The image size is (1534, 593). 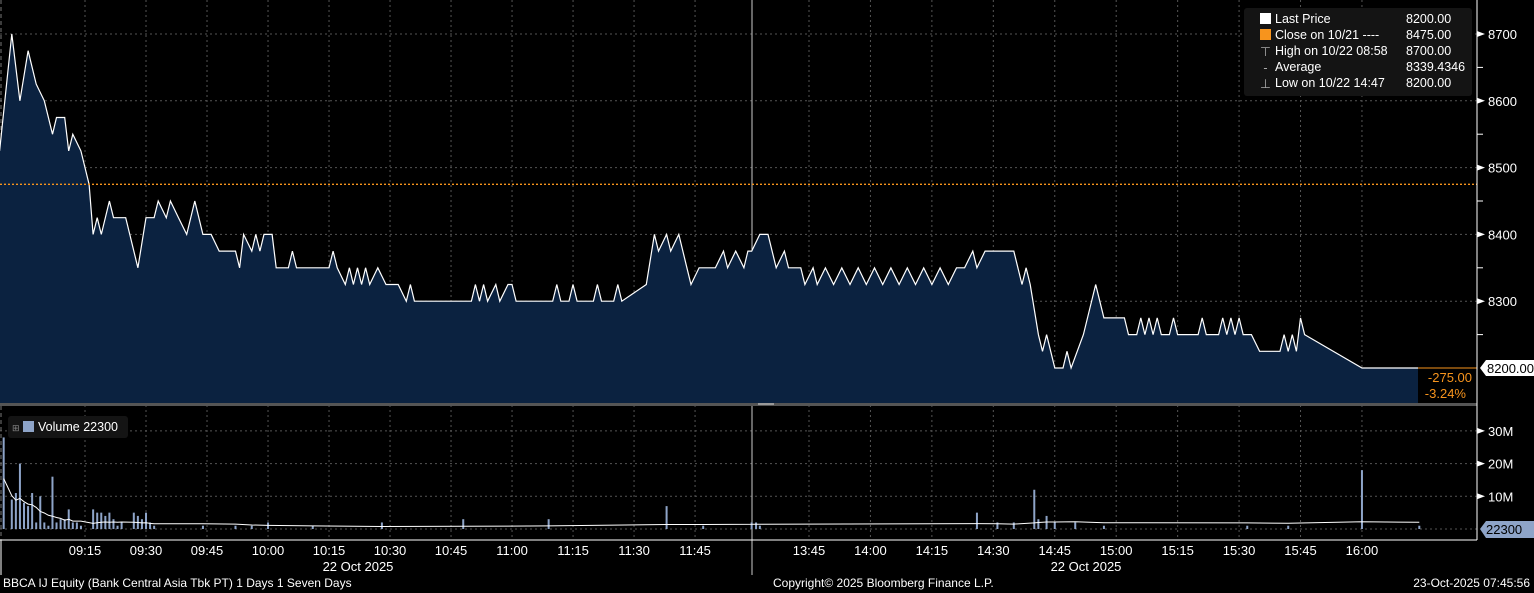 What do you see at coordinates (1500, 464) in the screenshot?
I see `volume-tick-label: 20M` at bounding box center [1500, 464].